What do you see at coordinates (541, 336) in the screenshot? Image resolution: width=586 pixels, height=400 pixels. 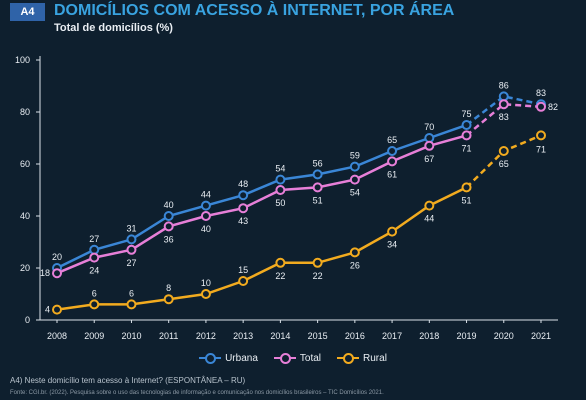 I see `x-tick-label: 2021` at bounding box center [541, 336].